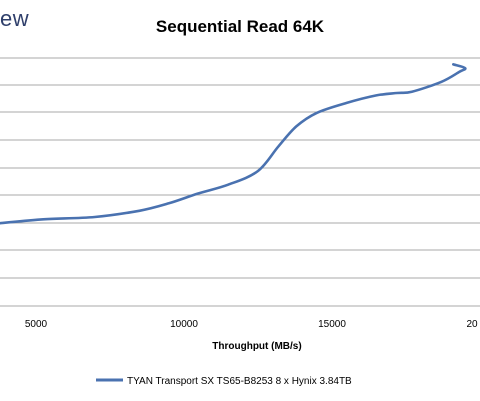  What do you see at coordinates (184, 324) in the screenshot?
I see `x-tick-label-1: 10000` at bounding box center [184, 324].